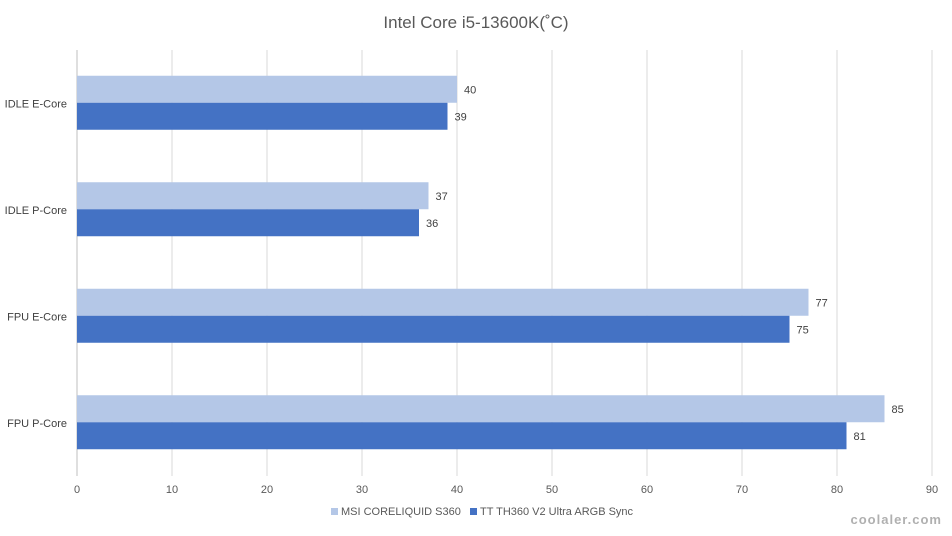  I want to click on category-label: IDLE E-Core, so click(36, 104).